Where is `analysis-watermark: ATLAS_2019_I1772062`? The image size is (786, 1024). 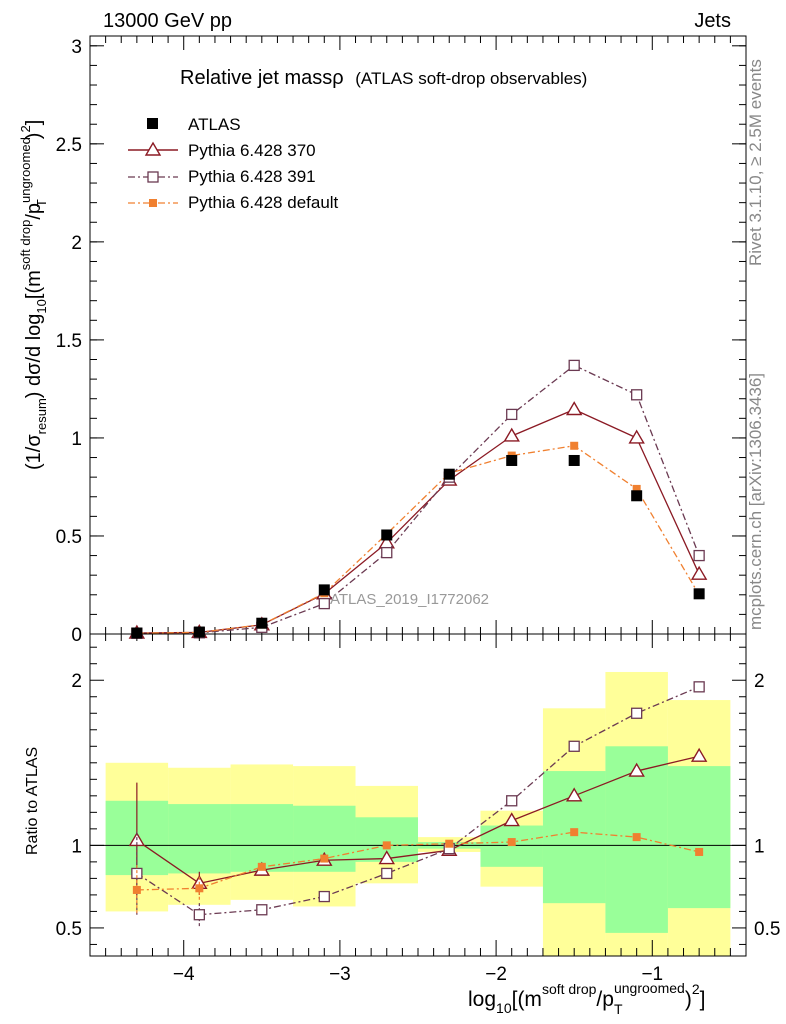
analysis-watermark: ATLAS_2019_I1772062 is located at coordinates (409, 599).